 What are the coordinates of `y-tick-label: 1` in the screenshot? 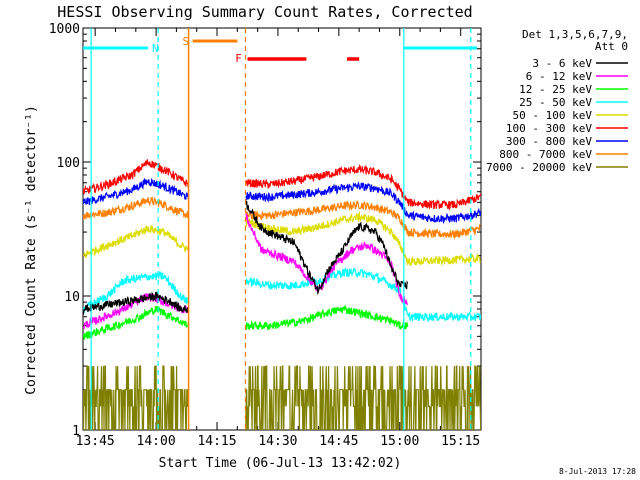 It's located at (76, 431).